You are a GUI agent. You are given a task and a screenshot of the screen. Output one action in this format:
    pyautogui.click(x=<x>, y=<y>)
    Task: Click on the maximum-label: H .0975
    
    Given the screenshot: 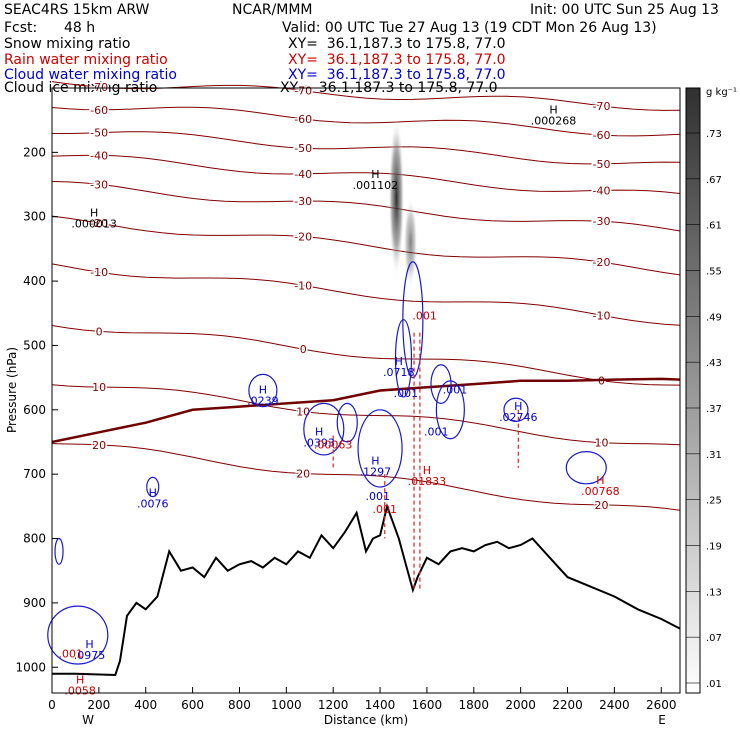 What is the action you would take?
    pyautogui.click(x=90, y=650)
    